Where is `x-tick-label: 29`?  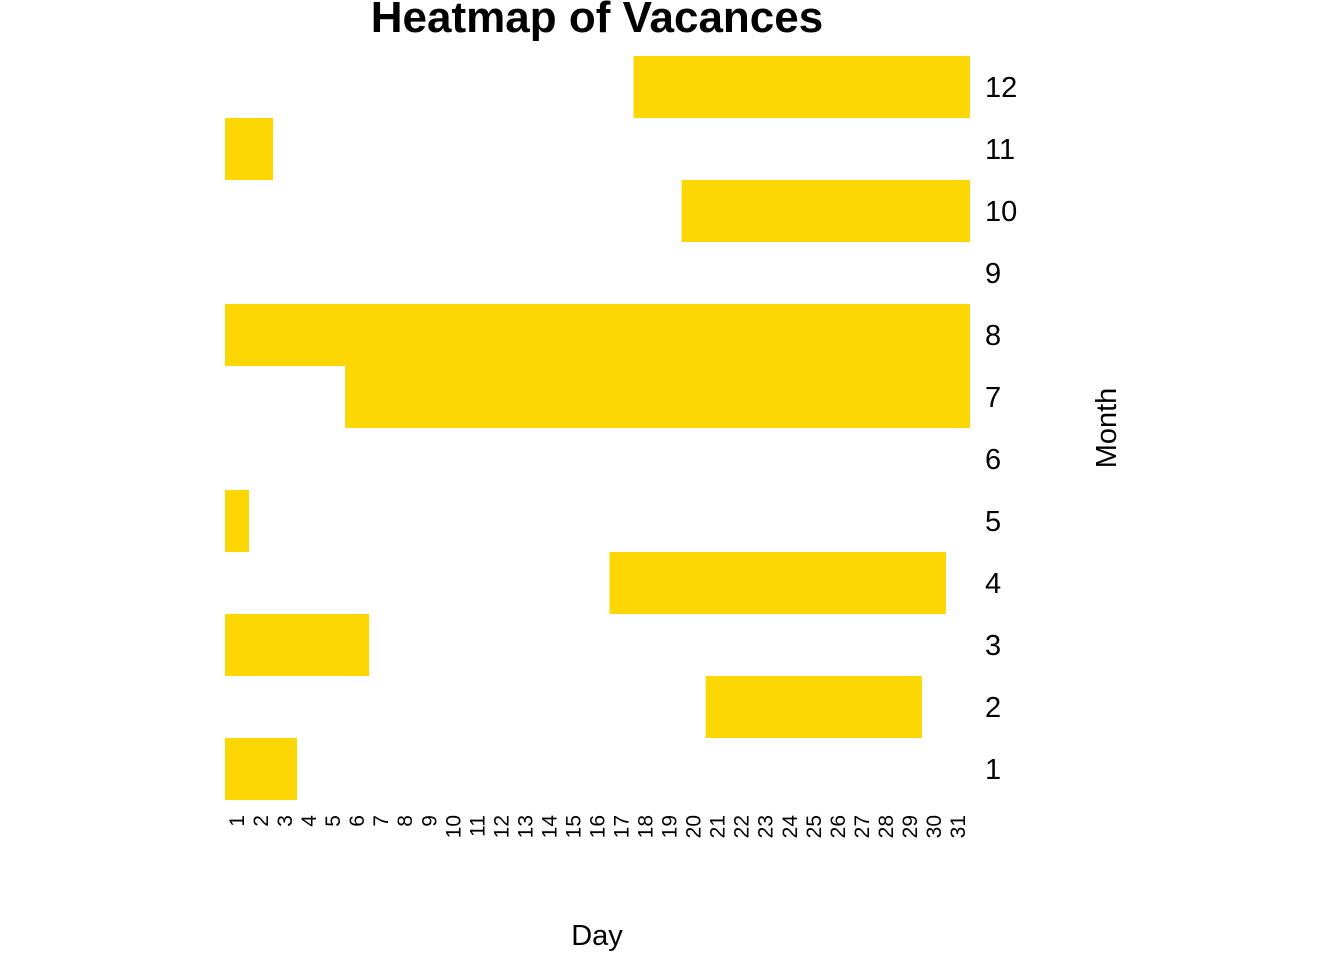
x-tick-label: 29 is located at coordinates (910, 826).